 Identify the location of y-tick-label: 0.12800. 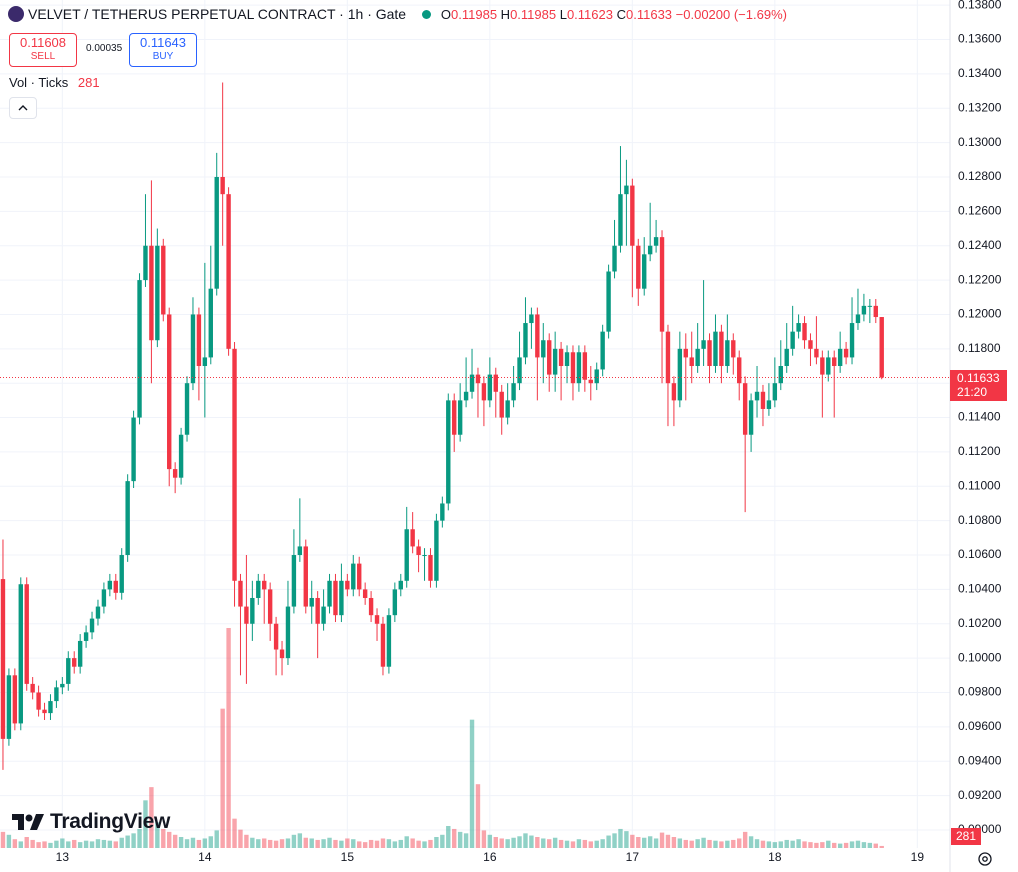
(980, 176).